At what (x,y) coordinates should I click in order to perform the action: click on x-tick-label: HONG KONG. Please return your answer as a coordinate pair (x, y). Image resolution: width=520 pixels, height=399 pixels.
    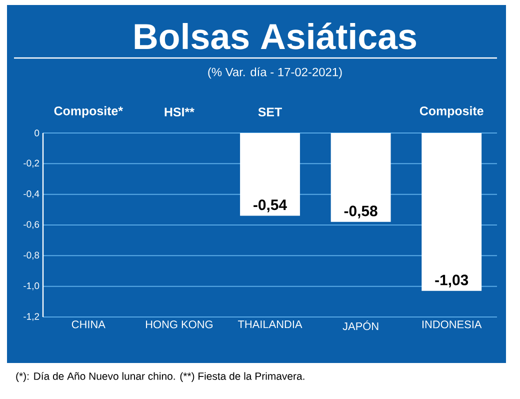
    Looking at the image, I should click on (179, 324).